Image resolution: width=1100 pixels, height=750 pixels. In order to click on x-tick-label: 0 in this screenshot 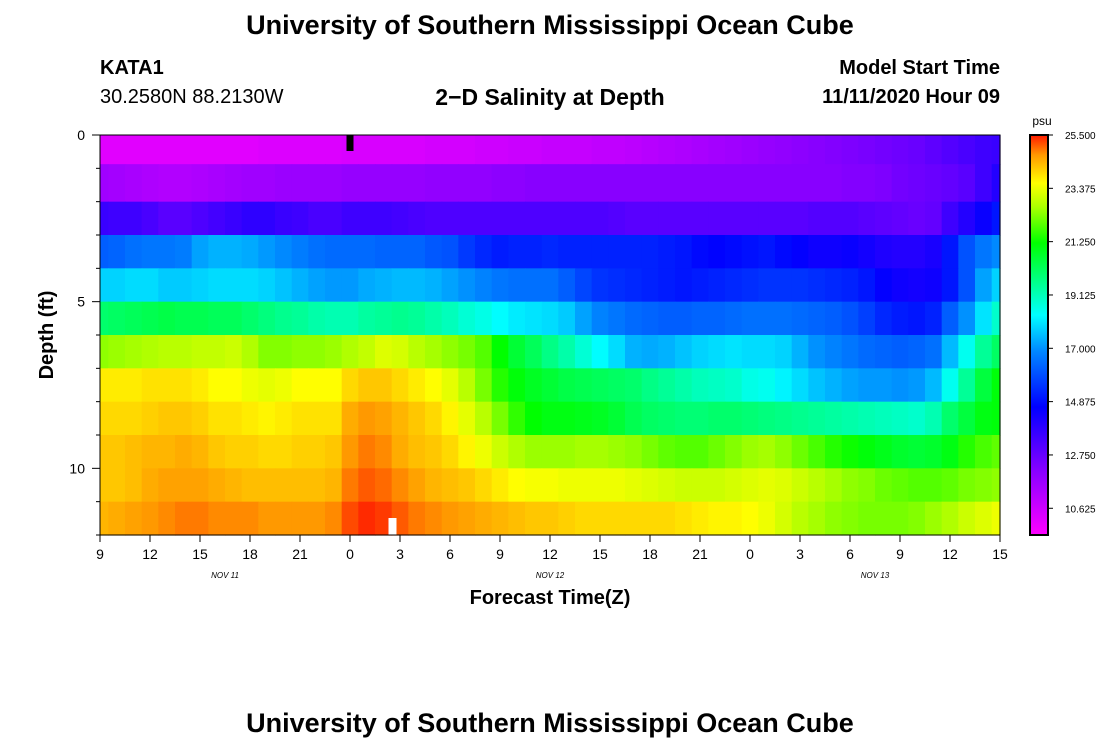, I will do `click(350, 554)`.